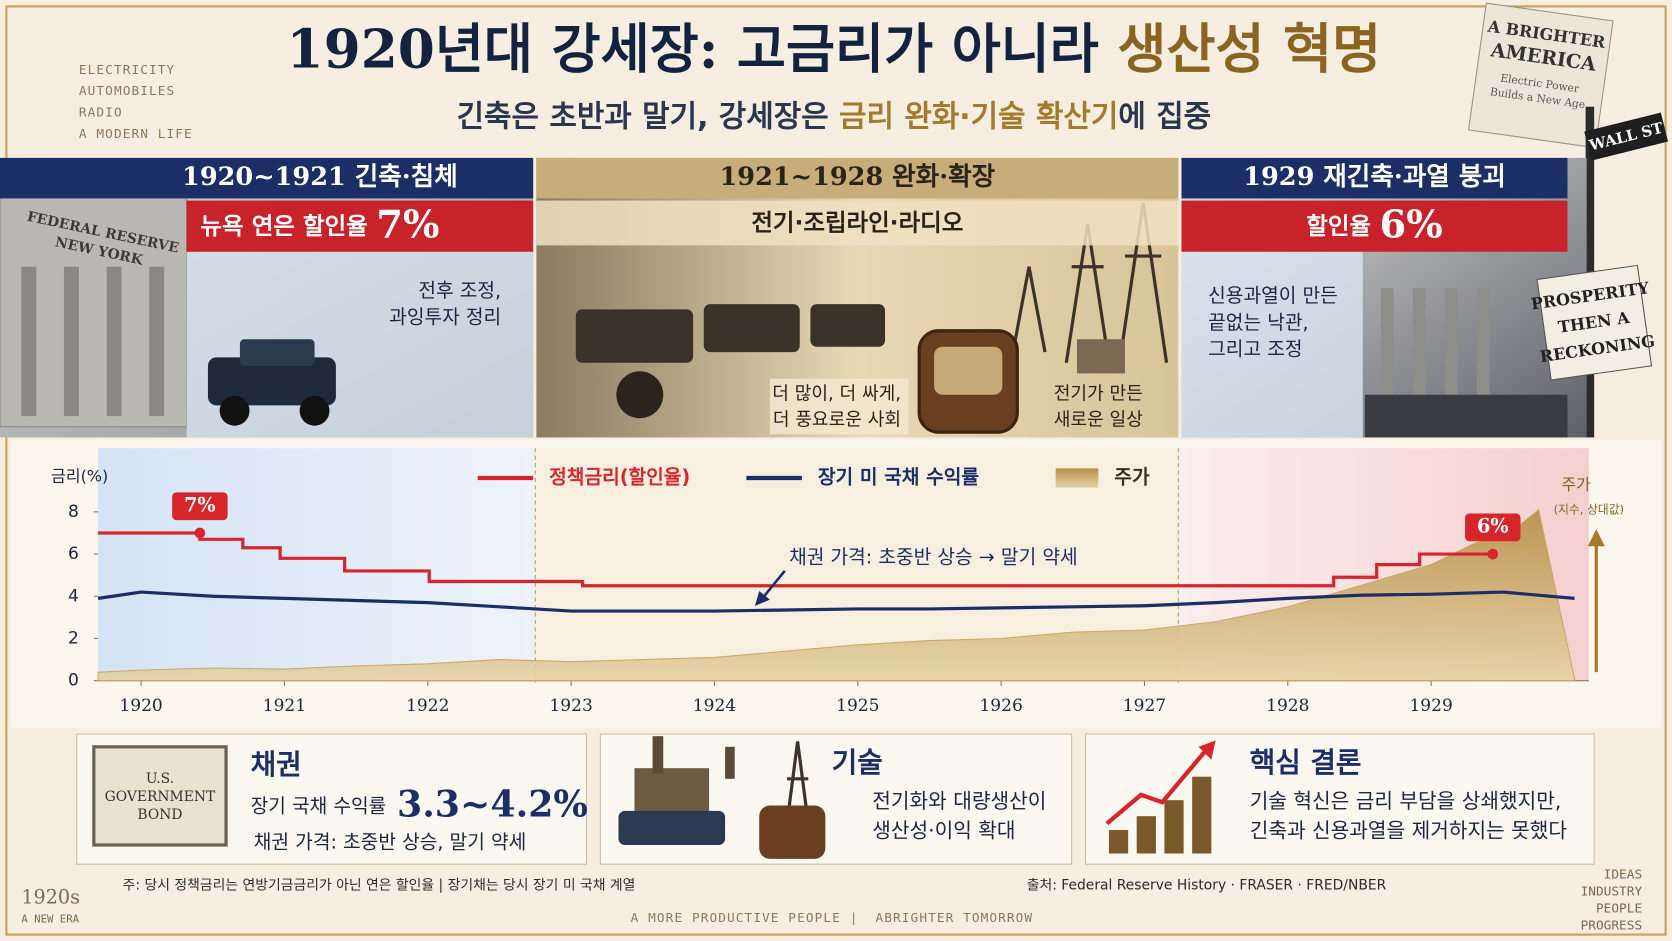 This screenshot has width=1672, height=941. Describe the element at coordinates (1132, 476) in the screenshot. I see `legend-label: 주가` at that location.